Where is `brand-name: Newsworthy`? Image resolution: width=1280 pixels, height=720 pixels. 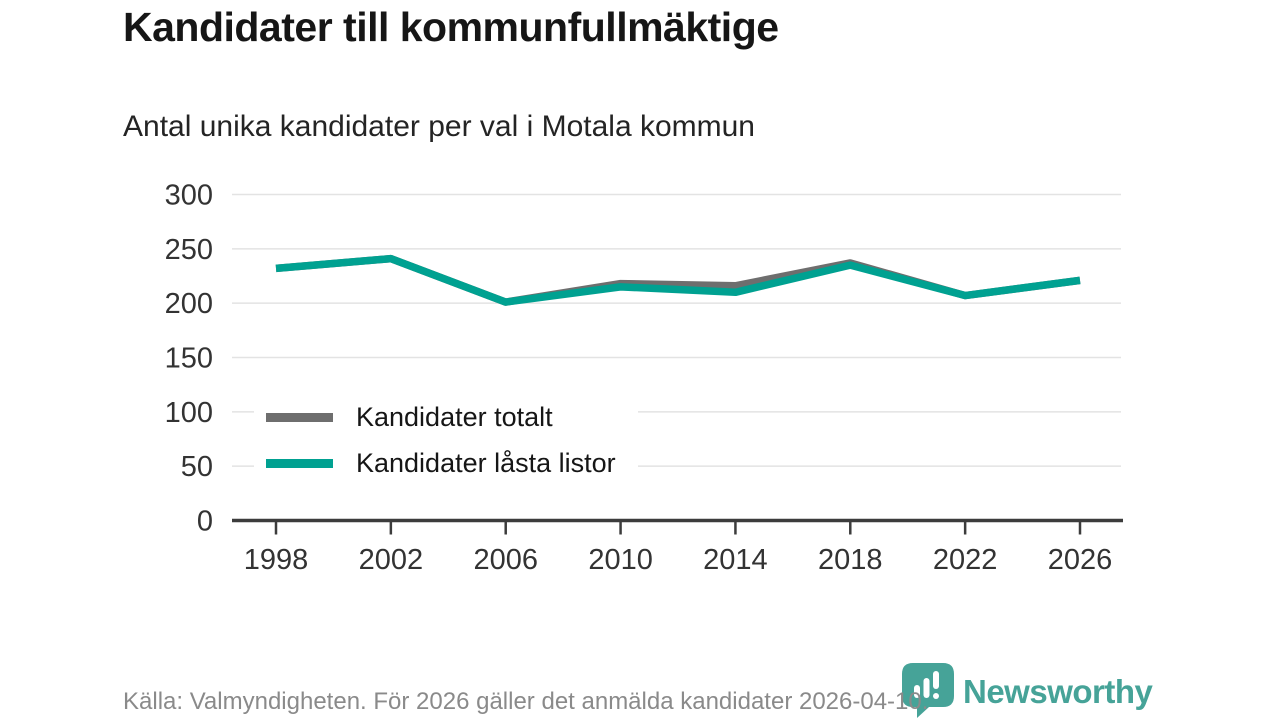
brand-name: Newsworthy is located at coordinates (1058, 691).